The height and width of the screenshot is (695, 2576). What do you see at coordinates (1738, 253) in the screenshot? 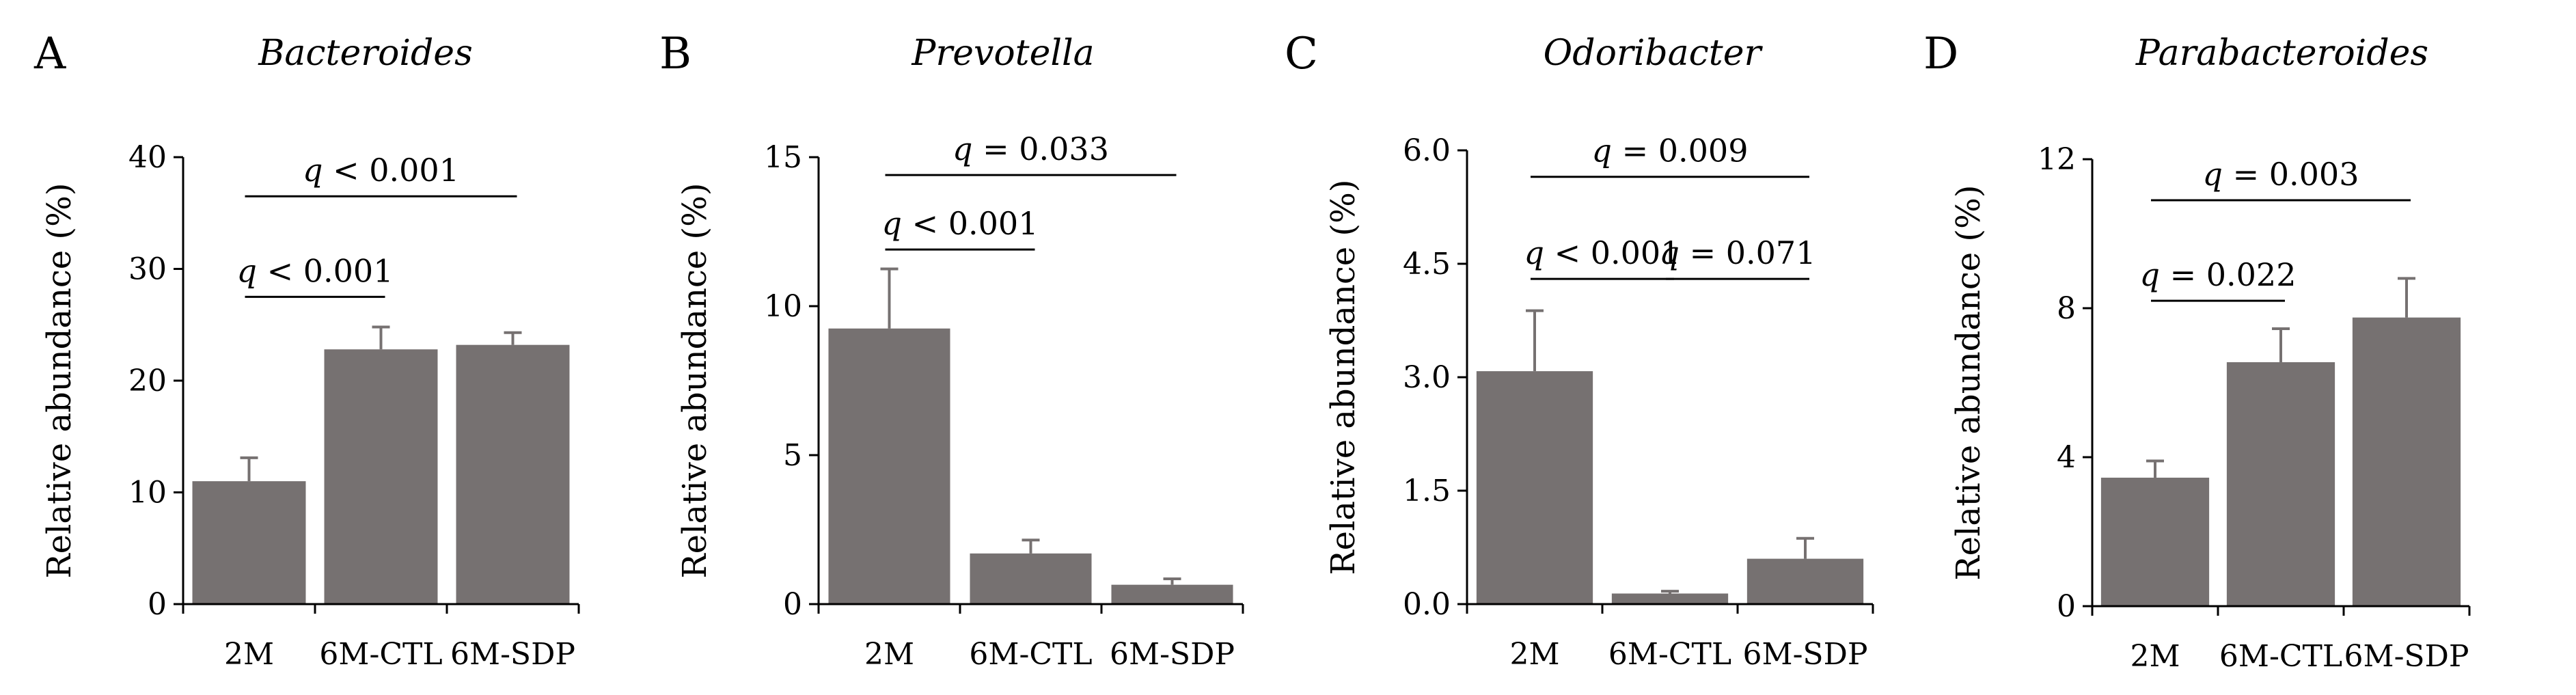
I see `comparison-label: q = 0.071` at bounding box center [1738, 253].